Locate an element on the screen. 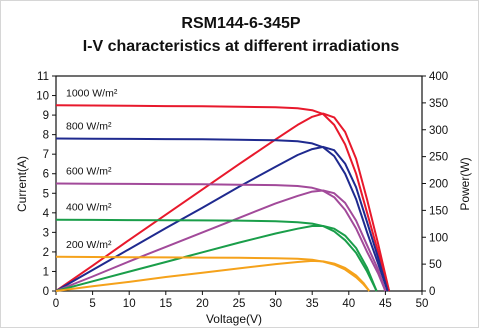  y-right-tick-label: 100 is located at coordinates (438, 238).